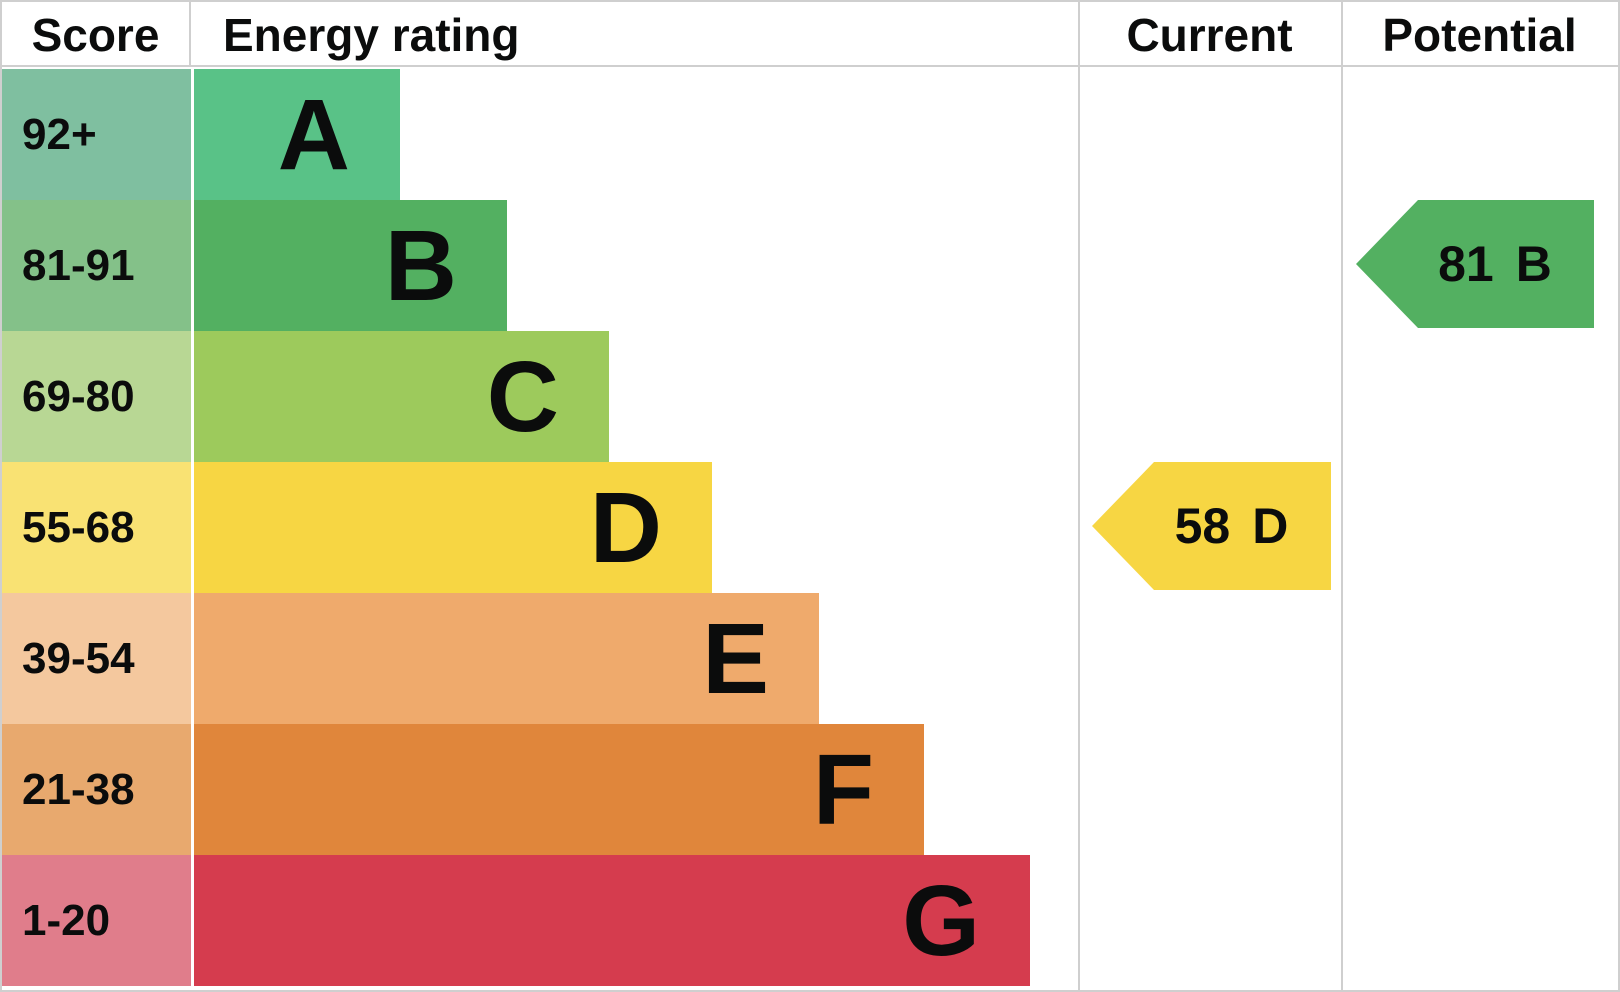 The width and height of the screenshot is (1620, 992). I want to click on band-row-d: 55-68 D, so click(810, 527).